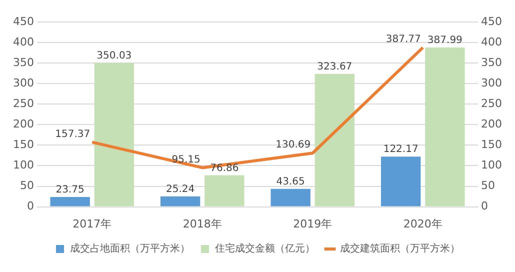 The image size is (515, 272). Describe the element at coordinates (180, 190) in the screenshot. I see `data-label: 25.24` at that location.